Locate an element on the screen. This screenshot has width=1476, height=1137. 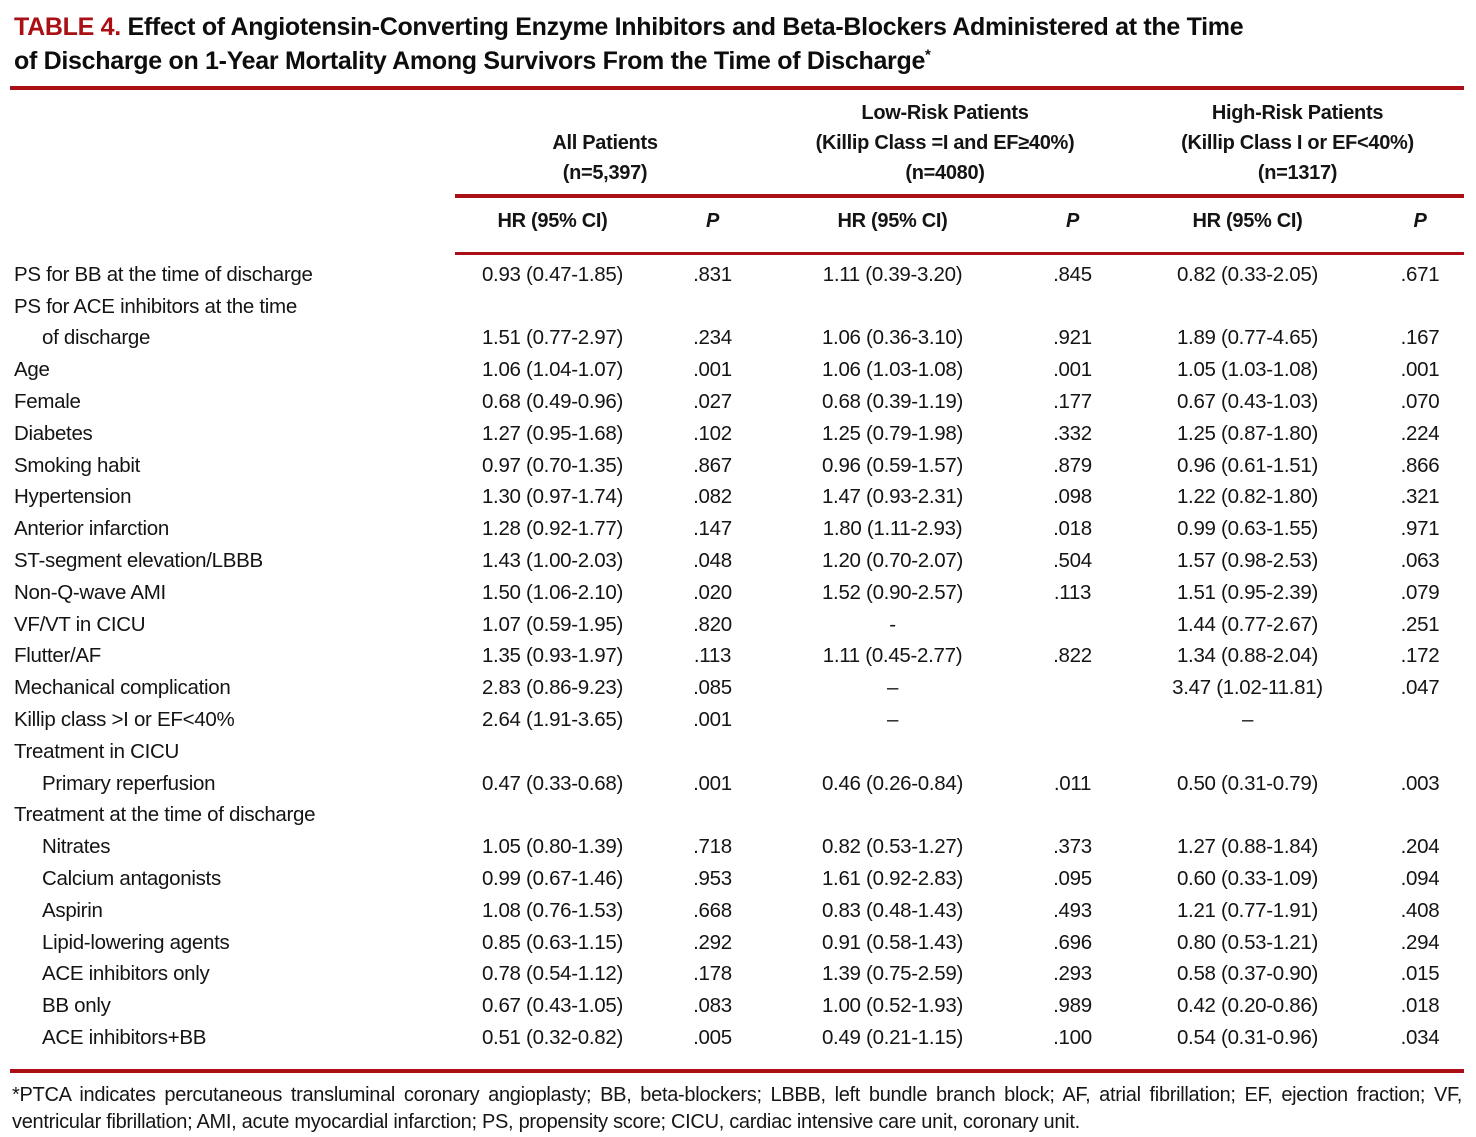
p-value-cell: .294 is located at coordinates (1420, 942).